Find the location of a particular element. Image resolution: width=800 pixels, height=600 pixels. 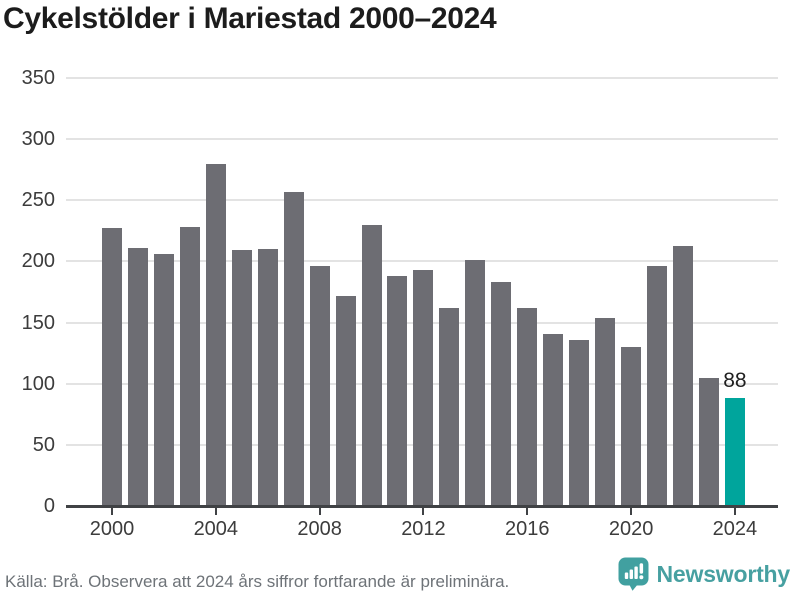

bar-2010 is located at coordinates (371, 365).